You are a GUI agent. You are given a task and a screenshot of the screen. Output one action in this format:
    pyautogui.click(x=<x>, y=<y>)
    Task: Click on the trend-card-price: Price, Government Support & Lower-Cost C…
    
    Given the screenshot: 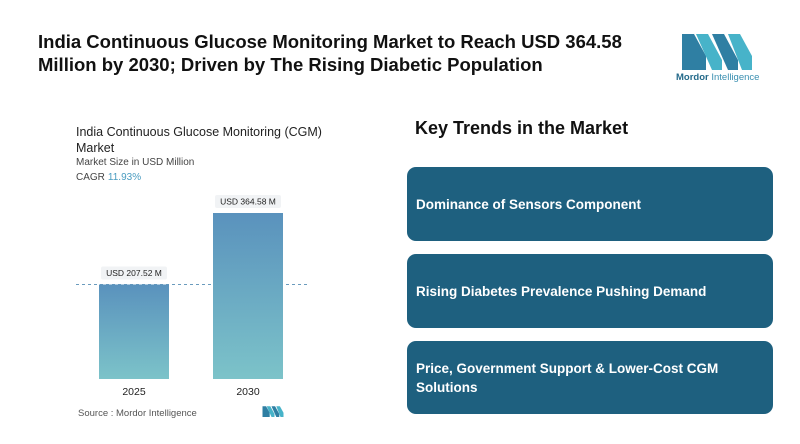 What is the action you would take?
    pyautogui.click(x=590, y=377)
    